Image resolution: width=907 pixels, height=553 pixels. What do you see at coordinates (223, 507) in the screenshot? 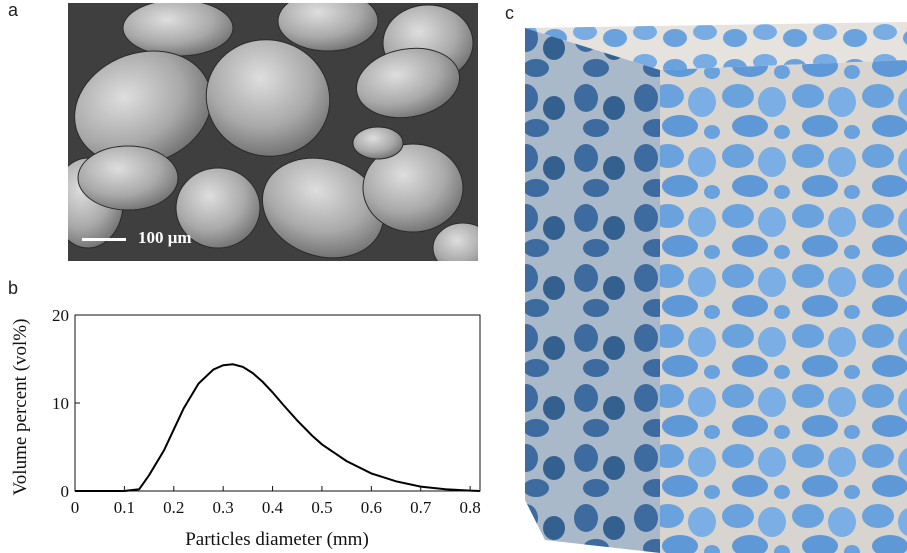
I see `x-tick-label: 0.3` at bounding box center [223, 507].